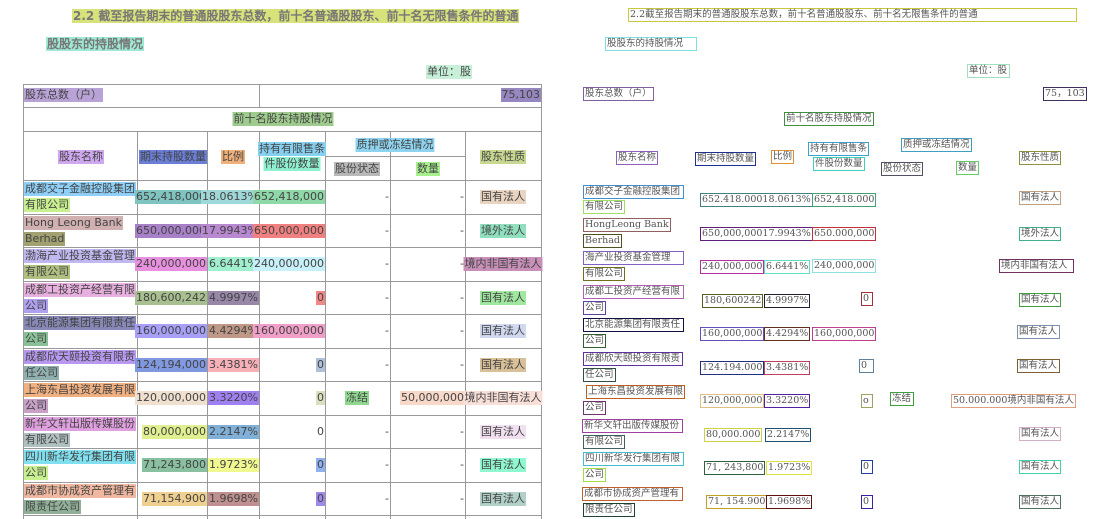  Describe the element at coordinates (789, 501) in the screenshot. I see `ocr-text-box: 1.9698%` at that location.